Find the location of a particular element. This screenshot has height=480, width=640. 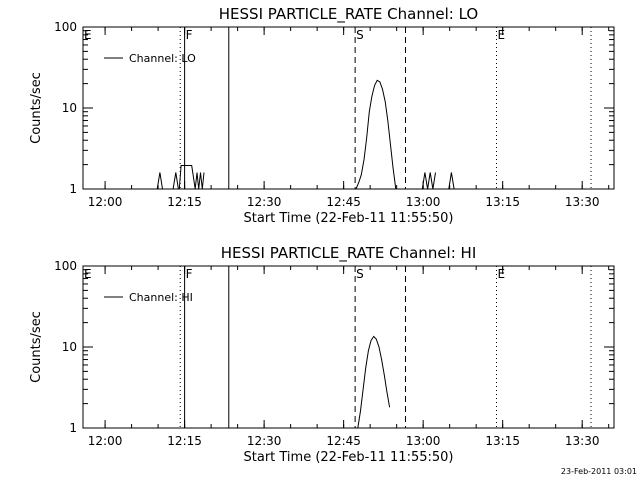

chart-title: HESSI PARTICLE_RATE Channel: HI is located at coordinates (349, 253).